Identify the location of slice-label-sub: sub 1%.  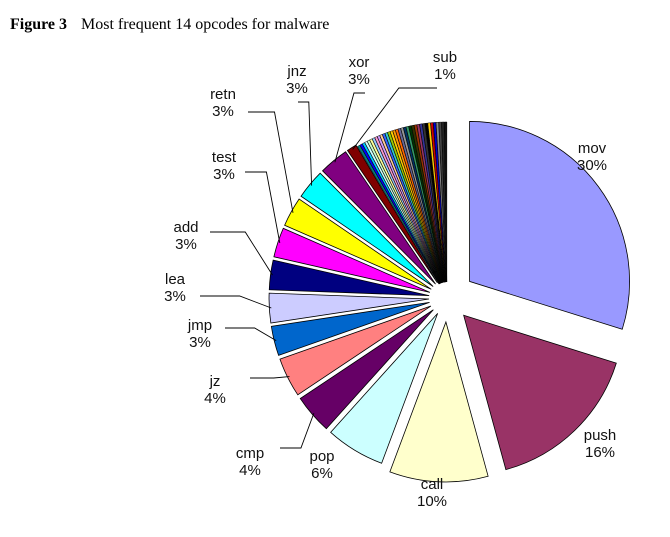
(445, 66).